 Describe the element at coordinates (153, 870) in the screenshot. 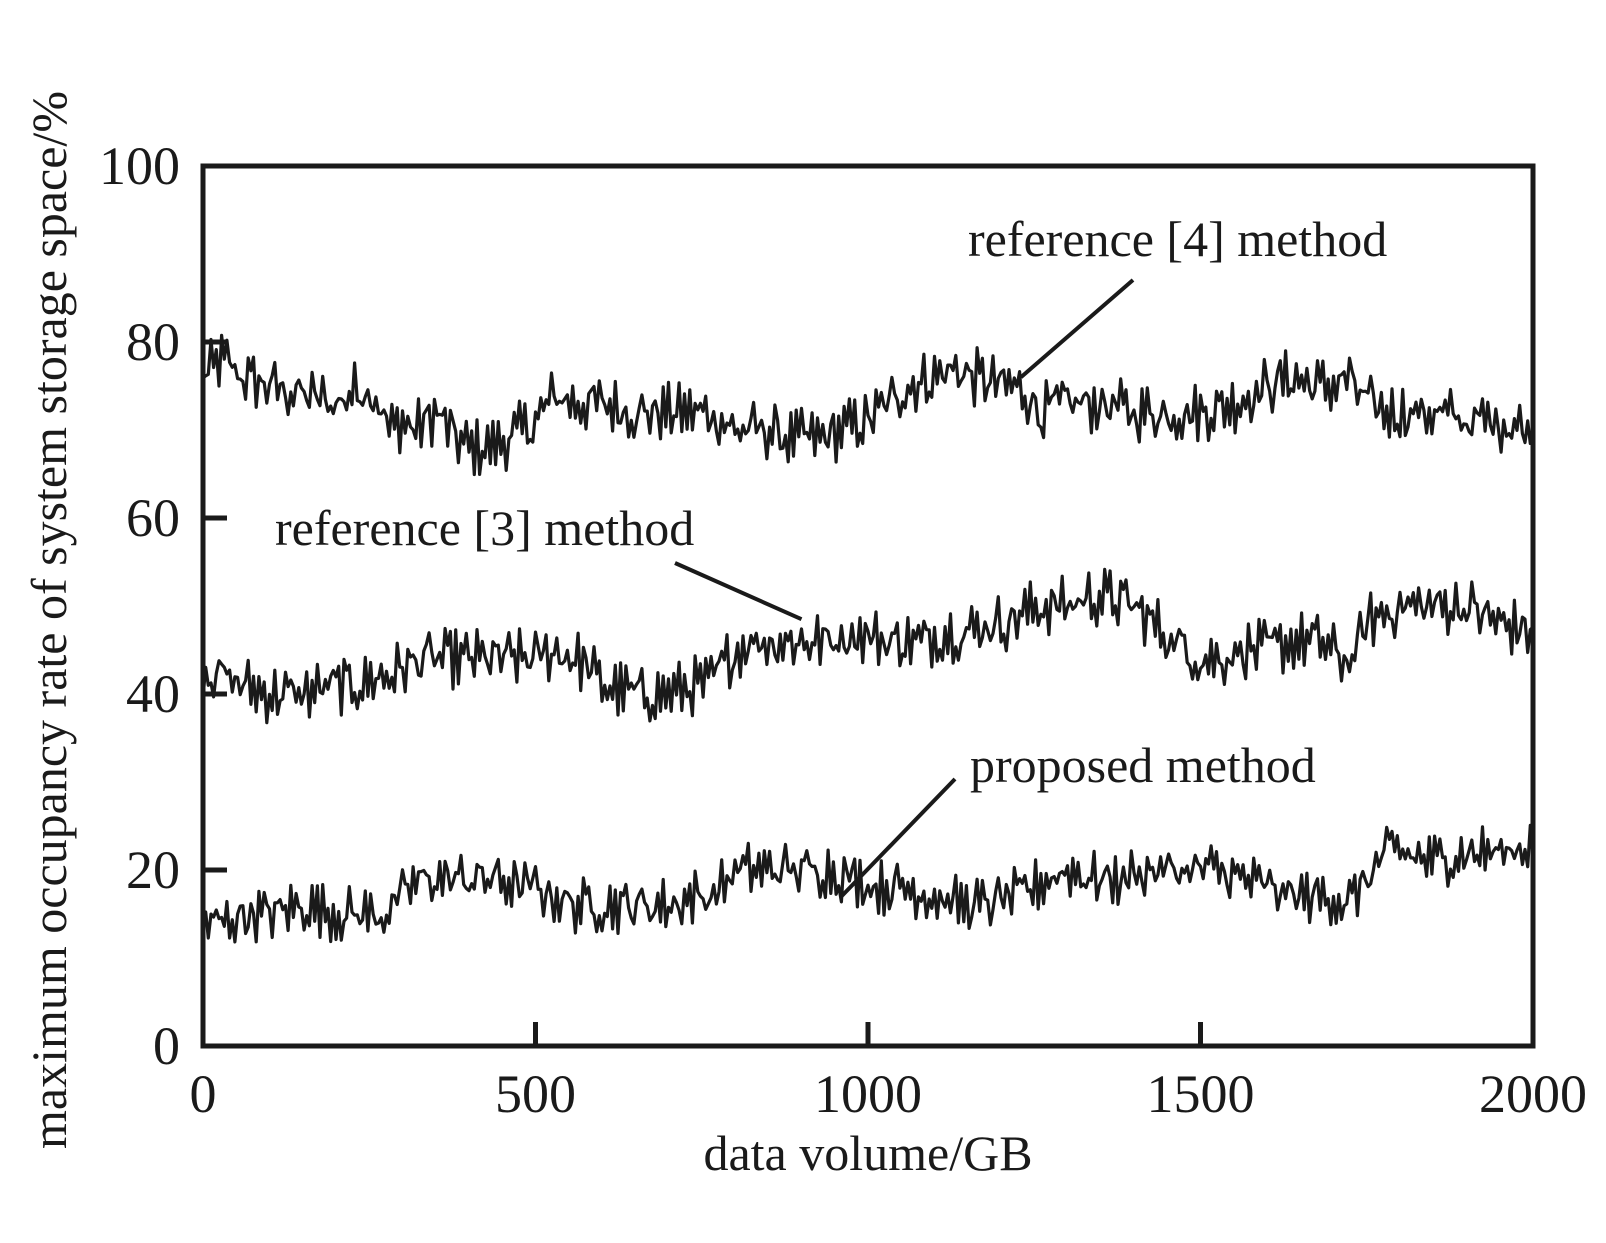

I see `y-tick-label-20: 20` at that location.